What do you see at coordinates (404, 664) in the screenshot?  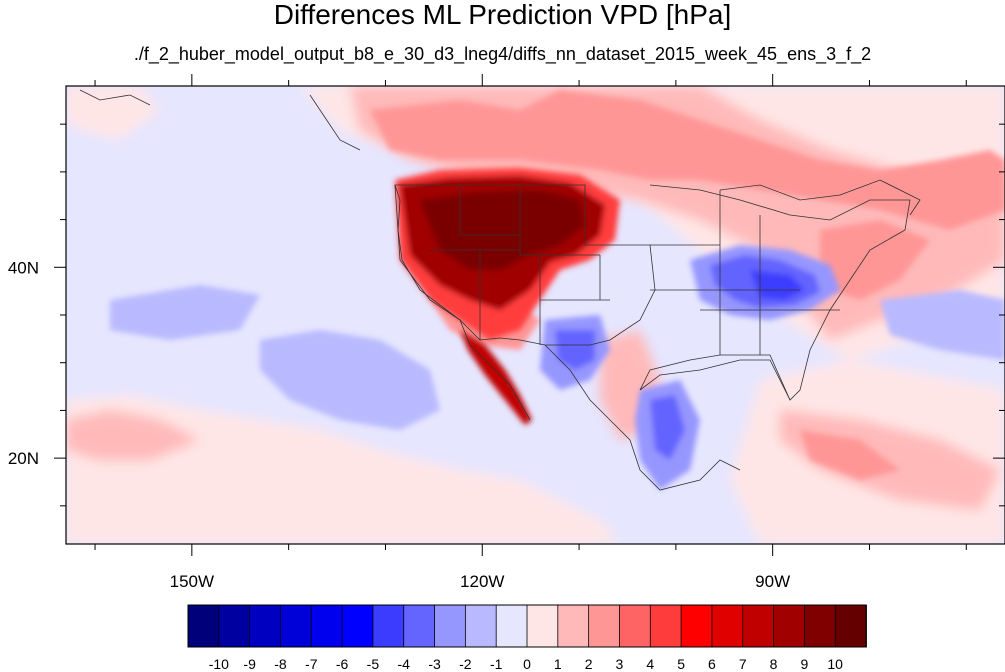 I see `colorbar-label: -4` at bounding box center [404, 664].